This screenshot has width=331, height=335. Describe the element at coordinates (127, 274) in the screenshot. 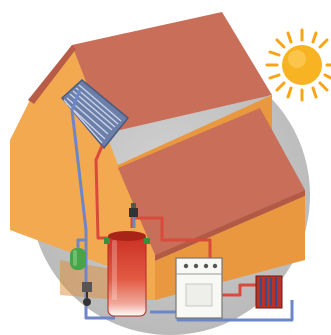

I see `water-tank-icon` at that location.